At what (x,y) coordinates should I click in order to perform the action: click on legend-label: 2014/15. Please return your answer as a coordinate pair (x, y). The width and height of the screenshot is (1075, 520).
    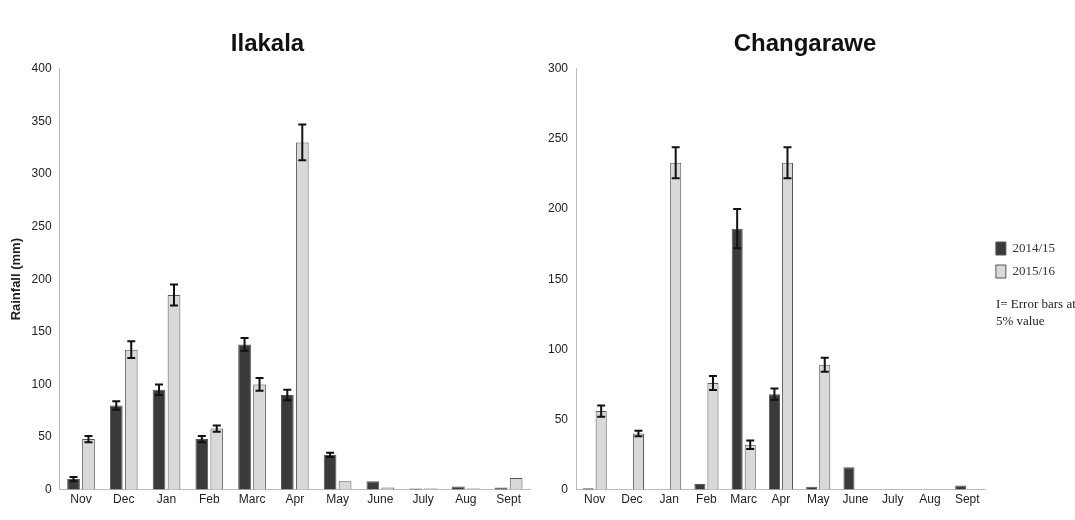
    Looking at the image, I should click on (1034, 247).